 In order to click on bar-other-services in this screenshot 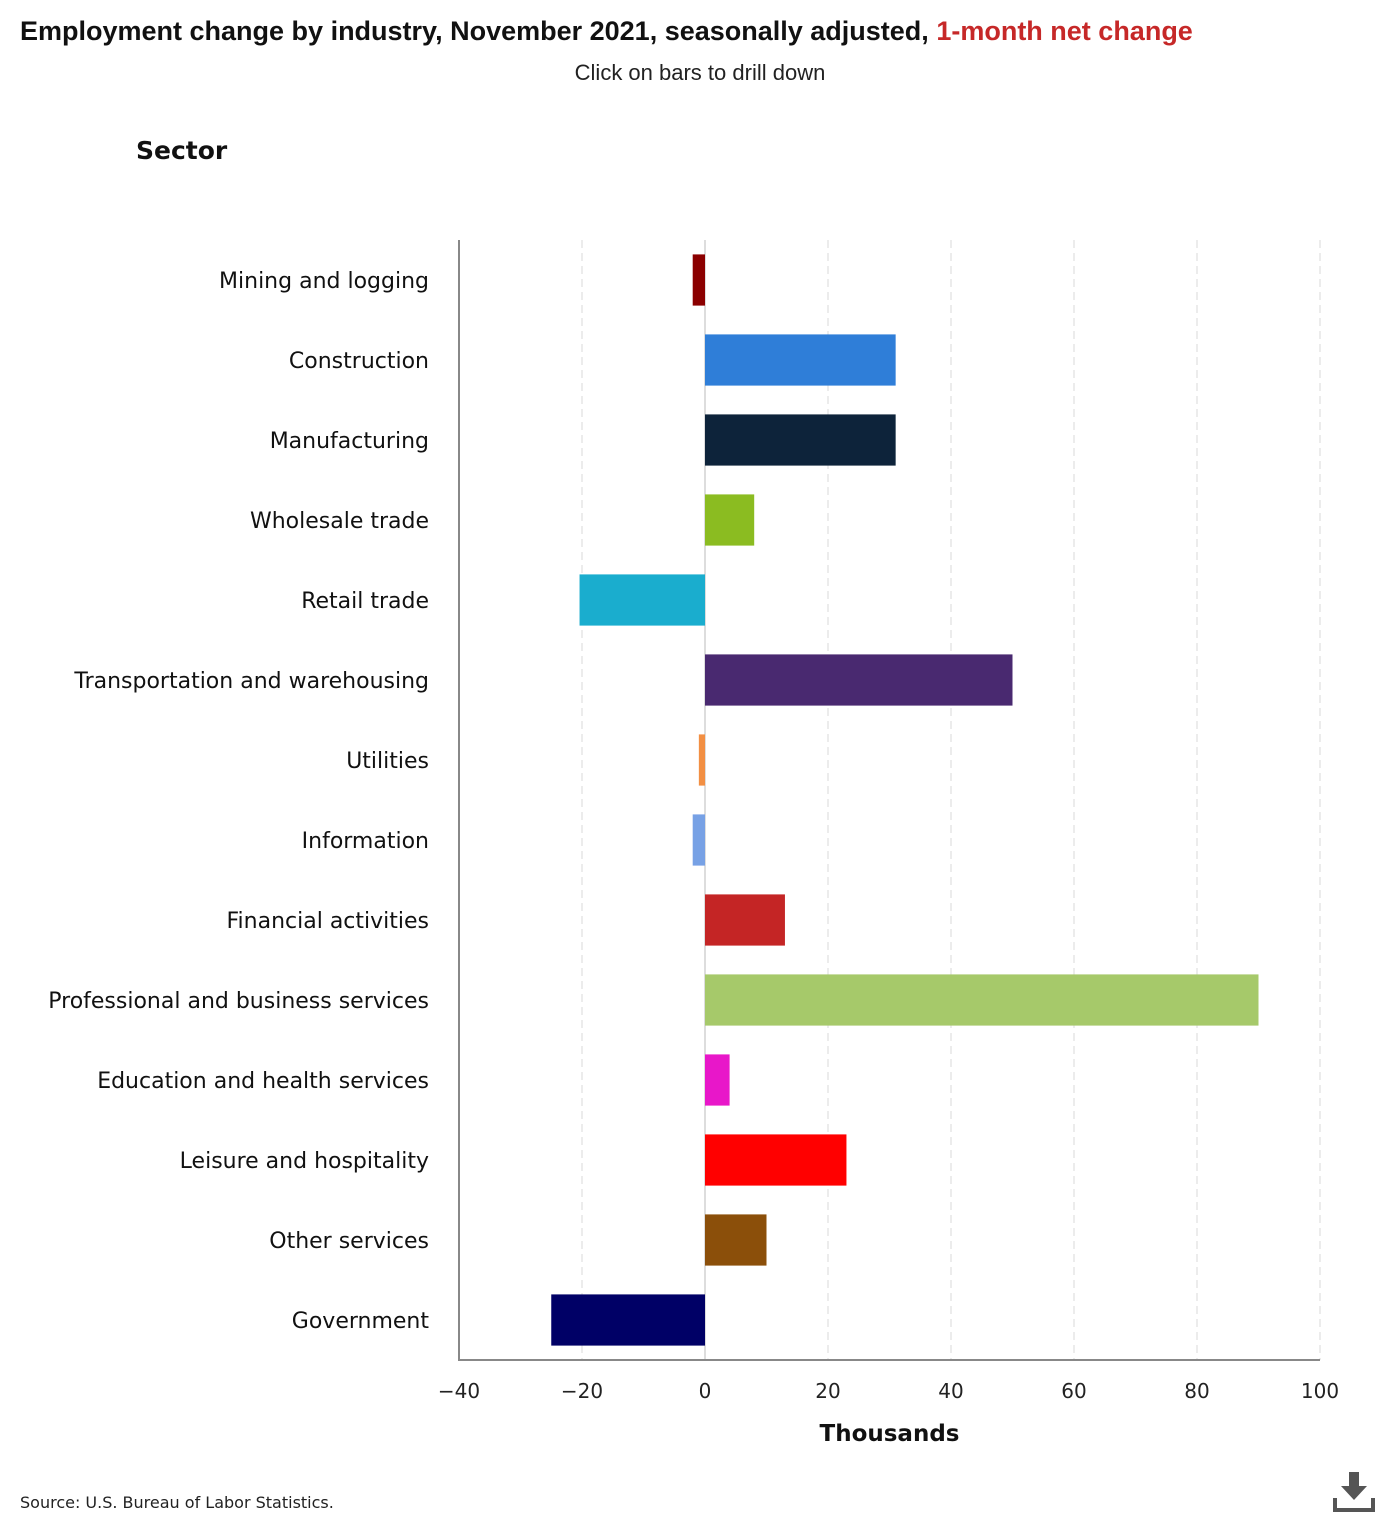, I will do `click(736, 1240)`.